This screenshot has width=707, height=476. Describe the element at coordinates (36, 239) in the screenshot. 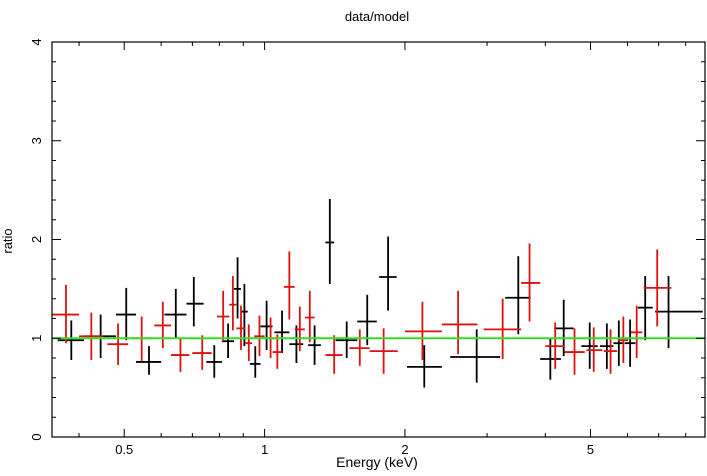

I see `y-tick-label: 2` at that location.